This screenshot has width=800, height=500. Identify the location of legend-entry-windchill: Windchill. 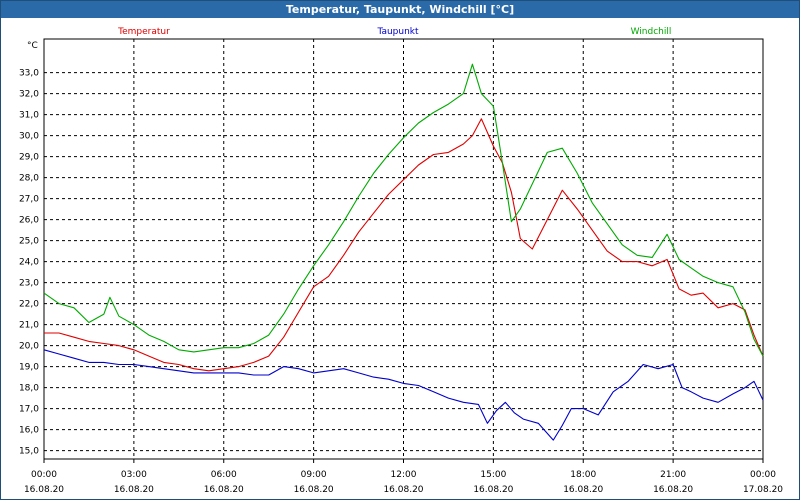
(651, 32).